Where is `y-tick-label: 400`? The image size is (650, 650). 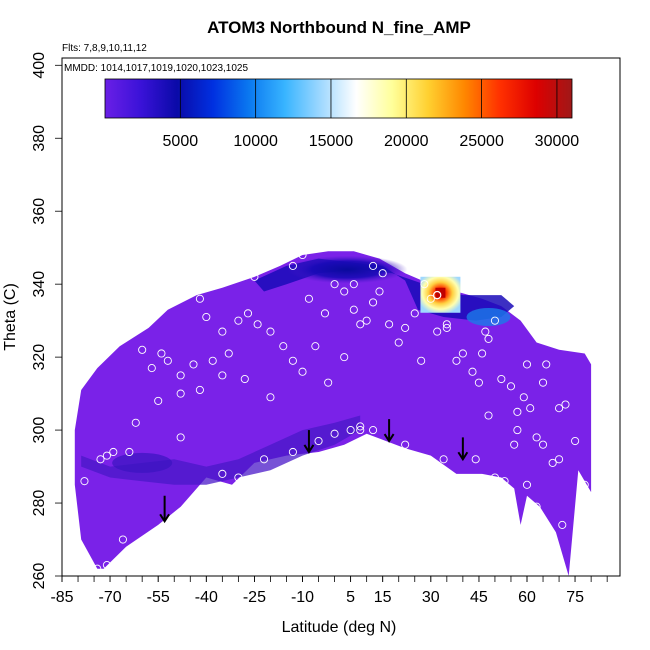 y-tick-label: 400 is located at coordinates (39, 65).